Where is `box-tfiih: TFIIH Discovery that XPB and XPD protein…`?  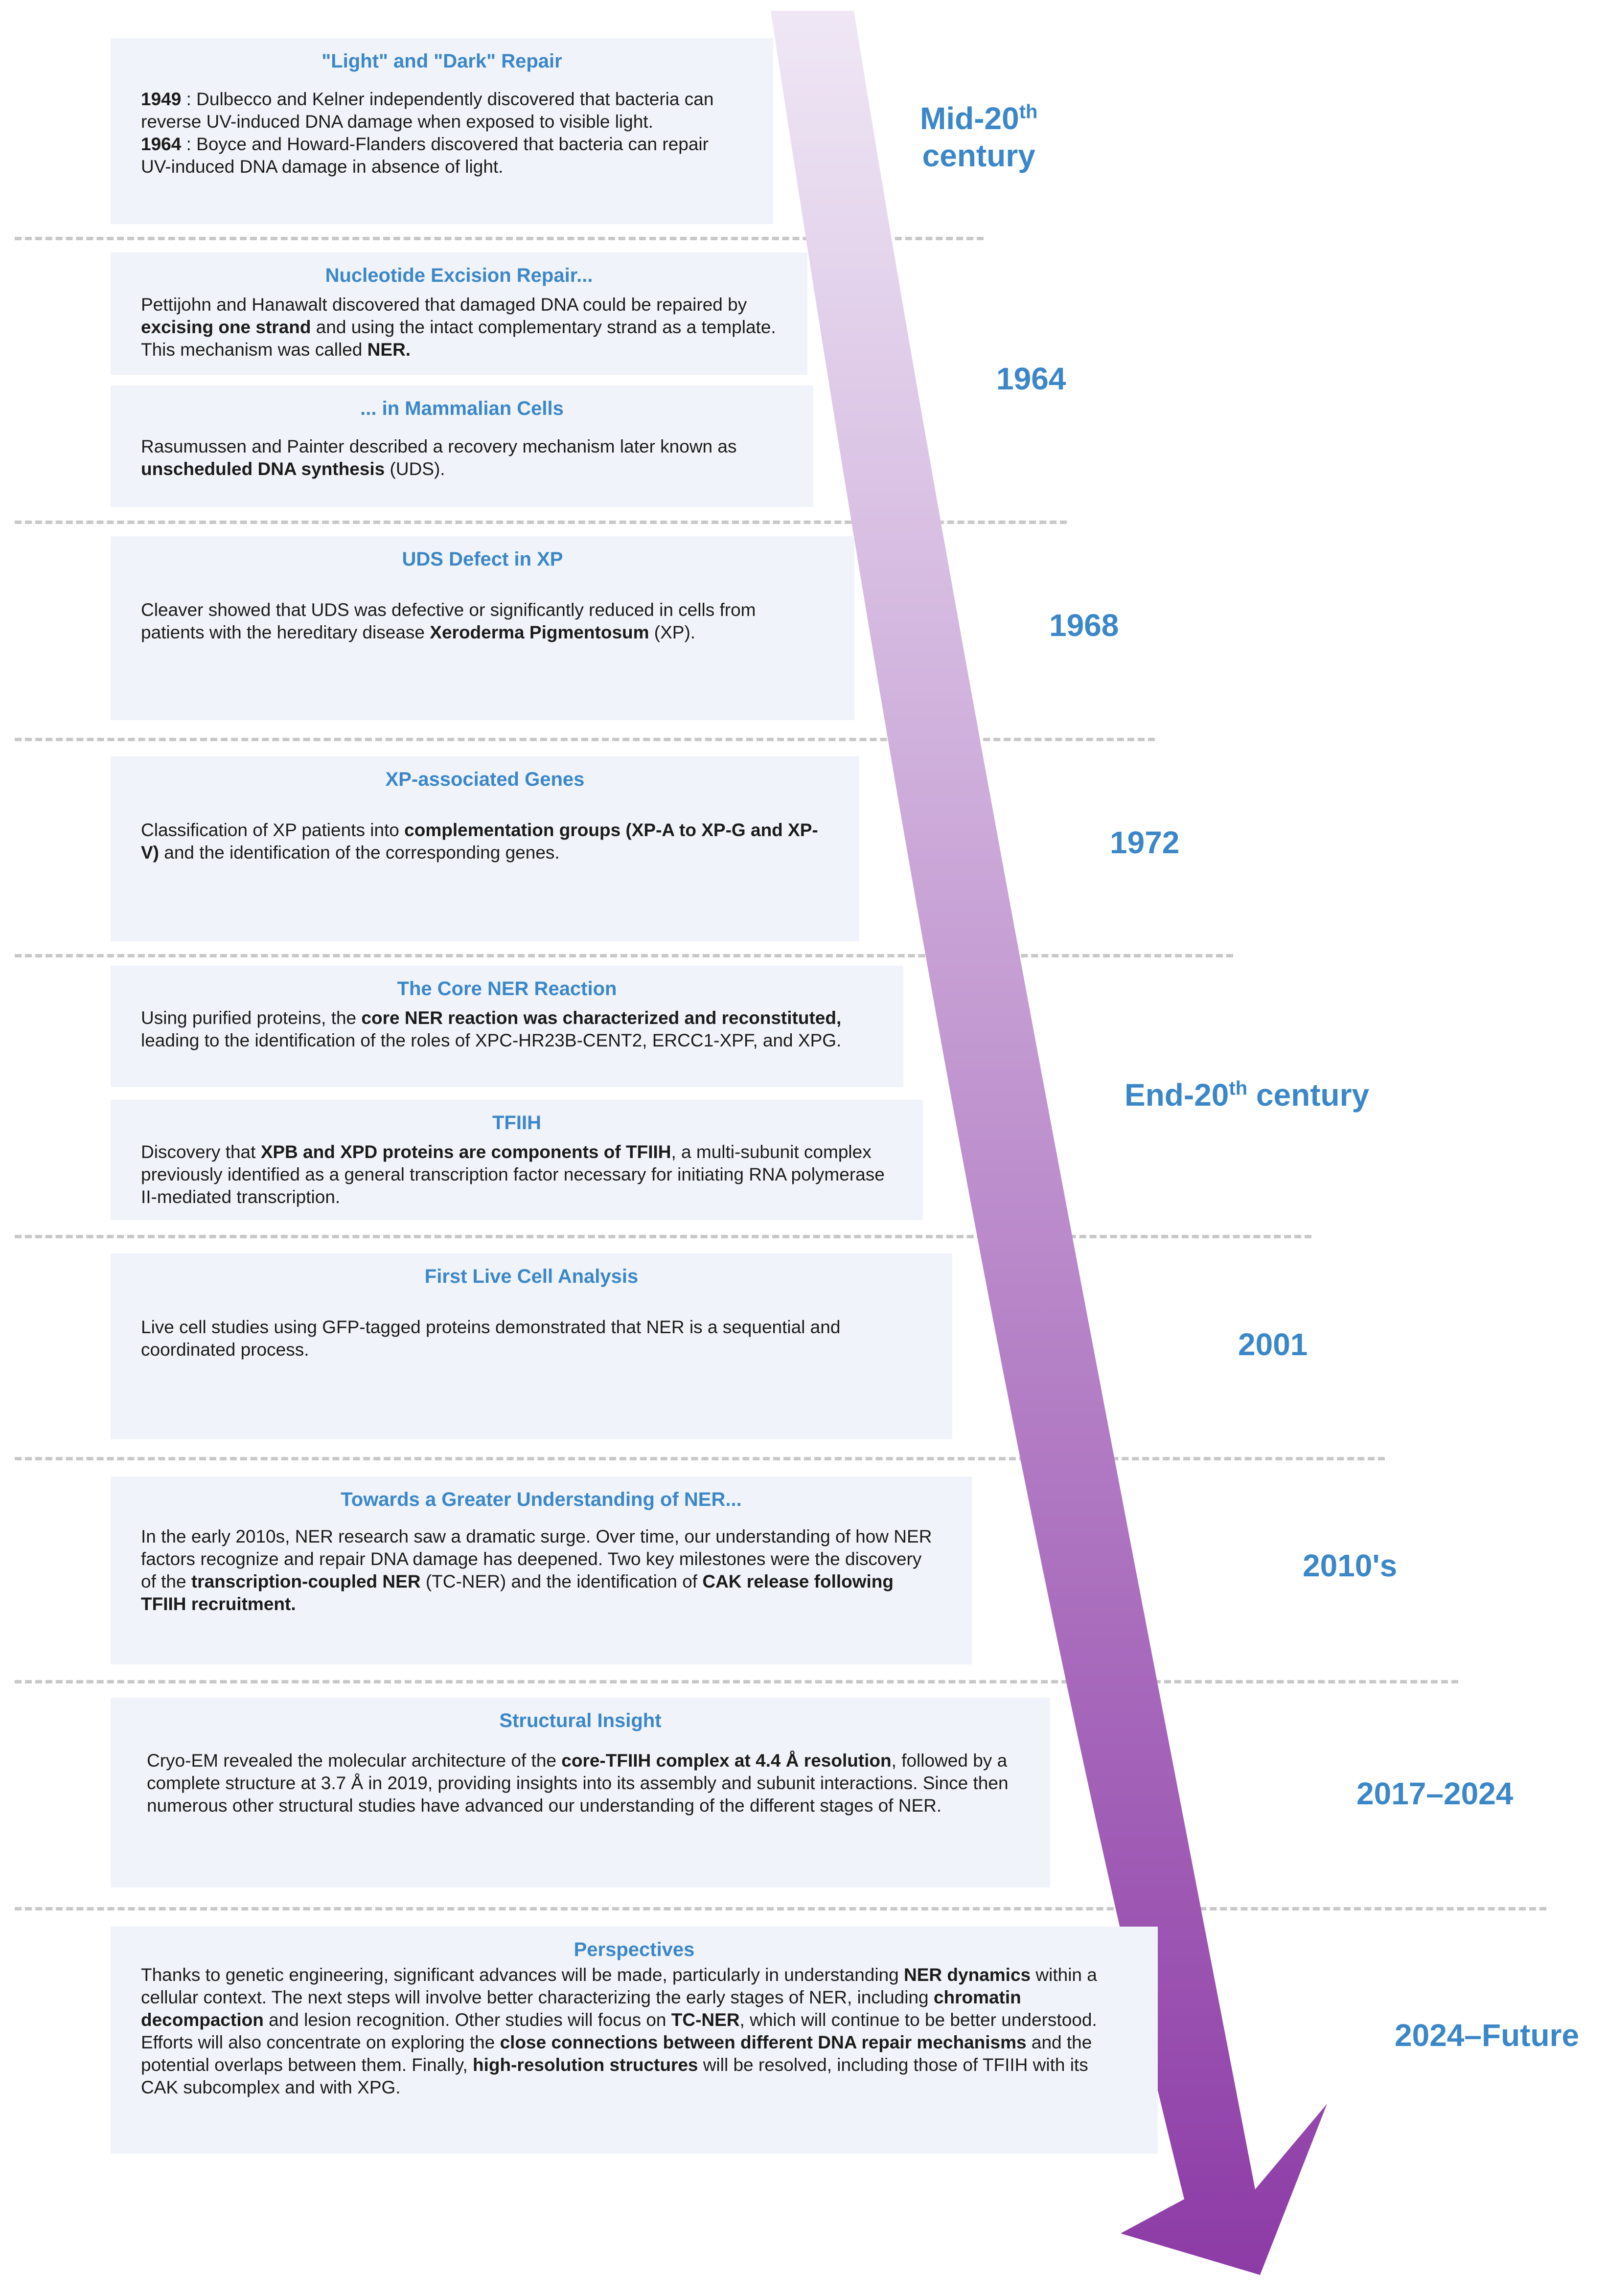
box-tfiih: TFIIH Discovery that XPB and XPD protein… is located at coordinates (517, 1160).